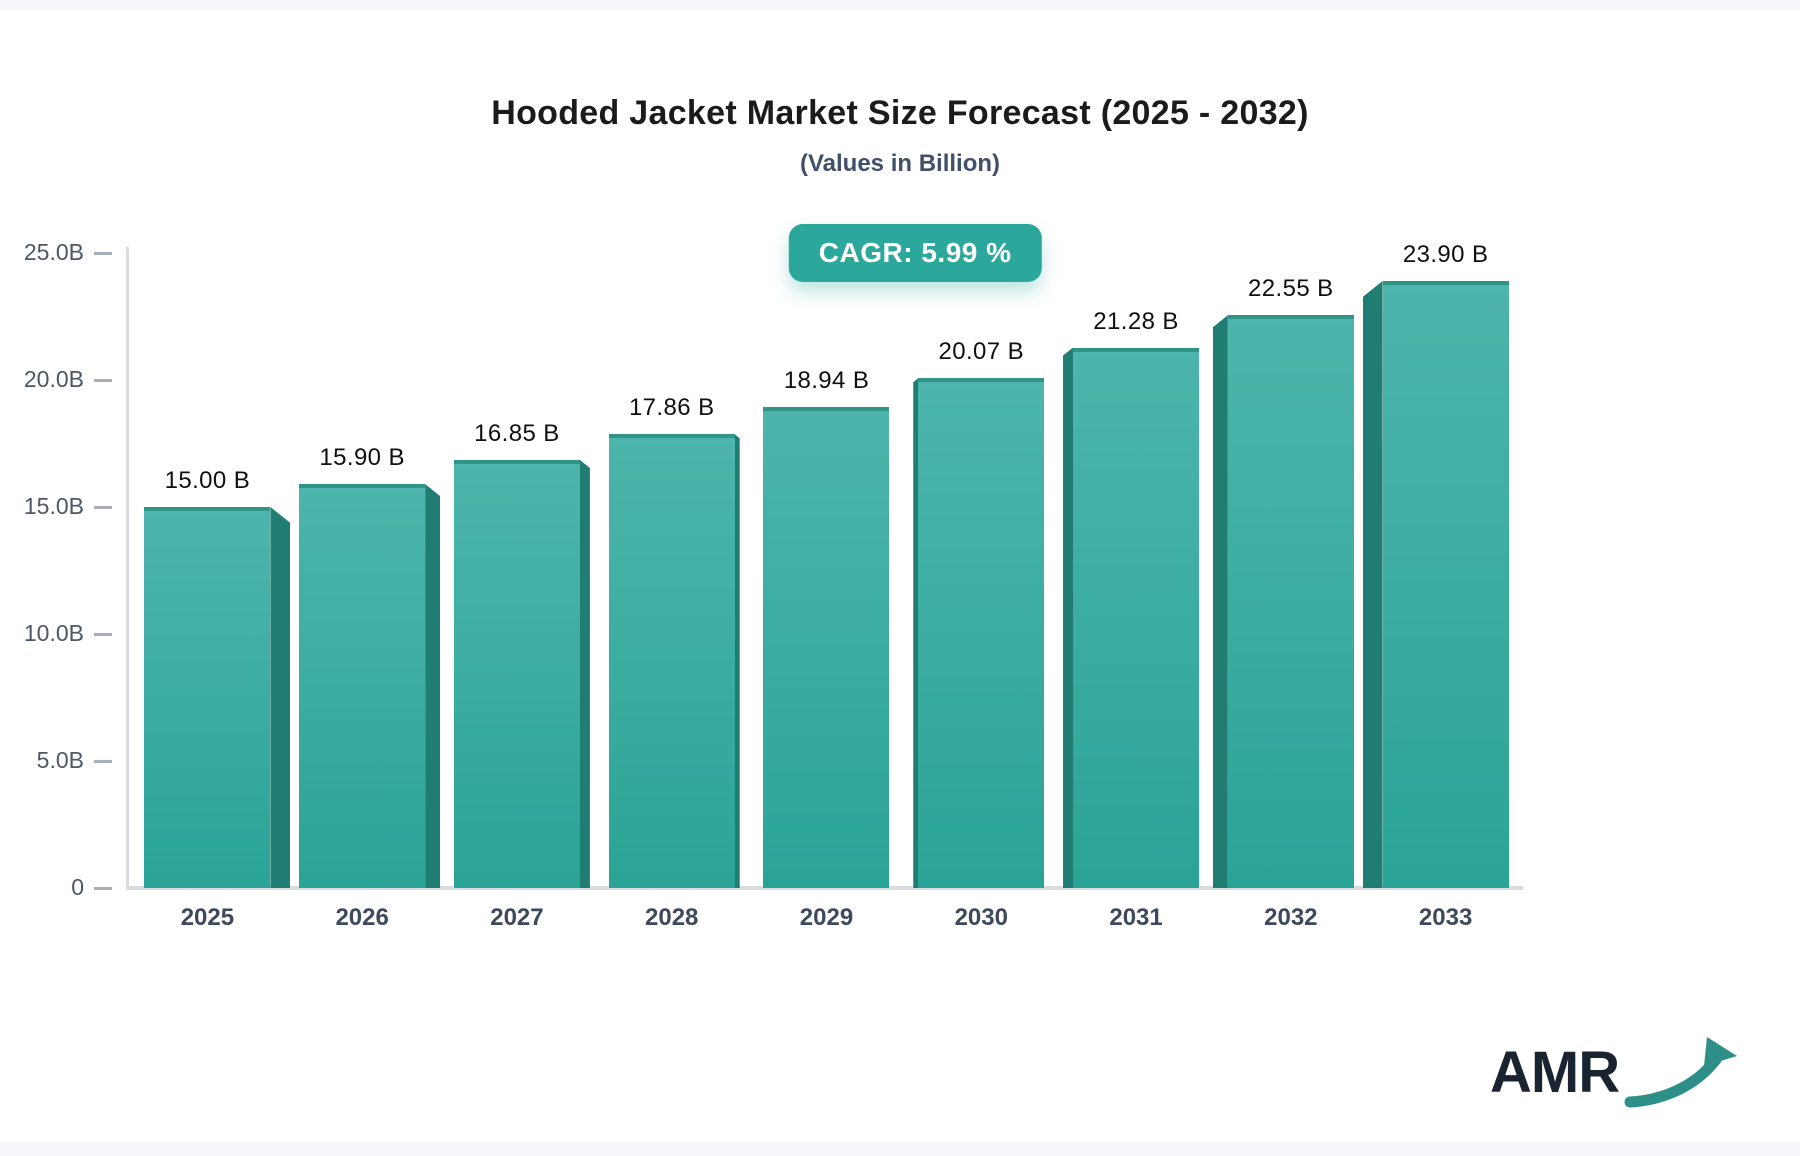  What do you see at coordinates (1291, 289) in the screenshot?
I see `bar-value-label: 22.55 B` at bounding box center [1291, 289].